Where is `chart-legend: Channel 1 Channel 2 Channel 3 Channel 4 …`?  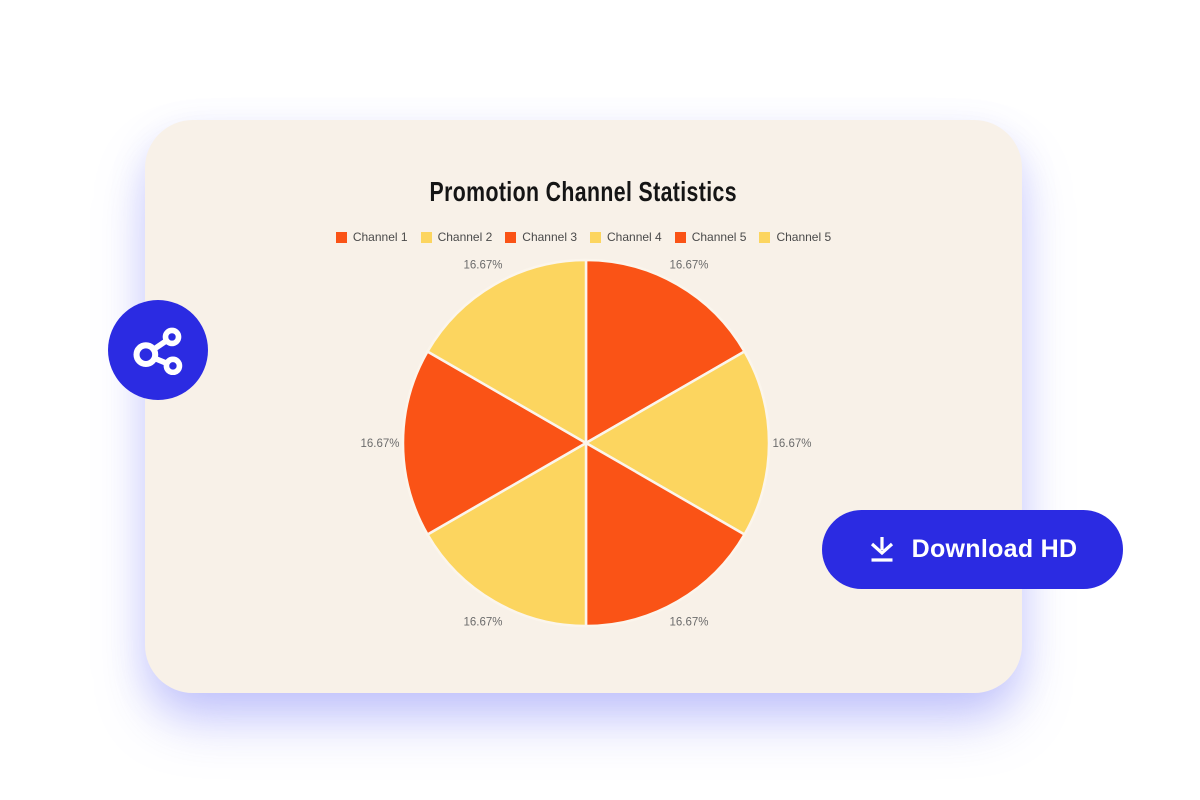
chart-legend: Channel 1 Channel 2 Channel 3 Channel 4 … is located at coordinates (583, 237).